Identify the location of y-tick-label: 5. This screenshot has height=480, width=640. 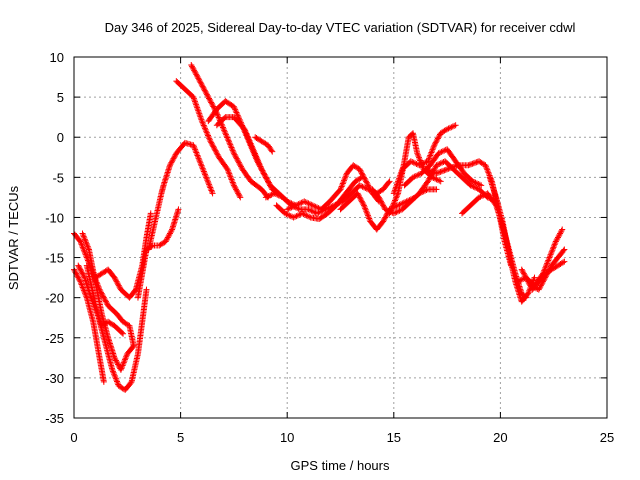
(60, 97).